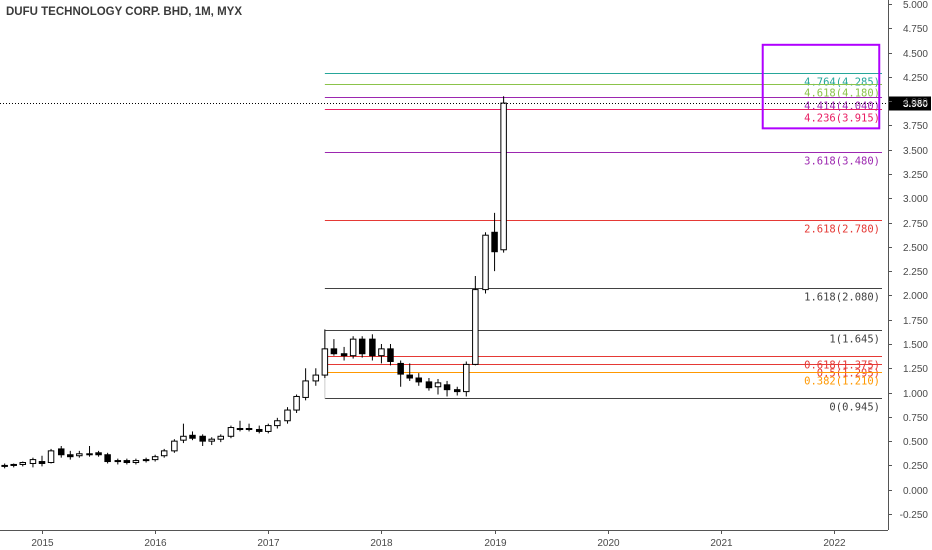 Image resolution: width=932 pixels, height=550 pixels. I want to click on price-tick-label: 3.000, so click(915, 199).